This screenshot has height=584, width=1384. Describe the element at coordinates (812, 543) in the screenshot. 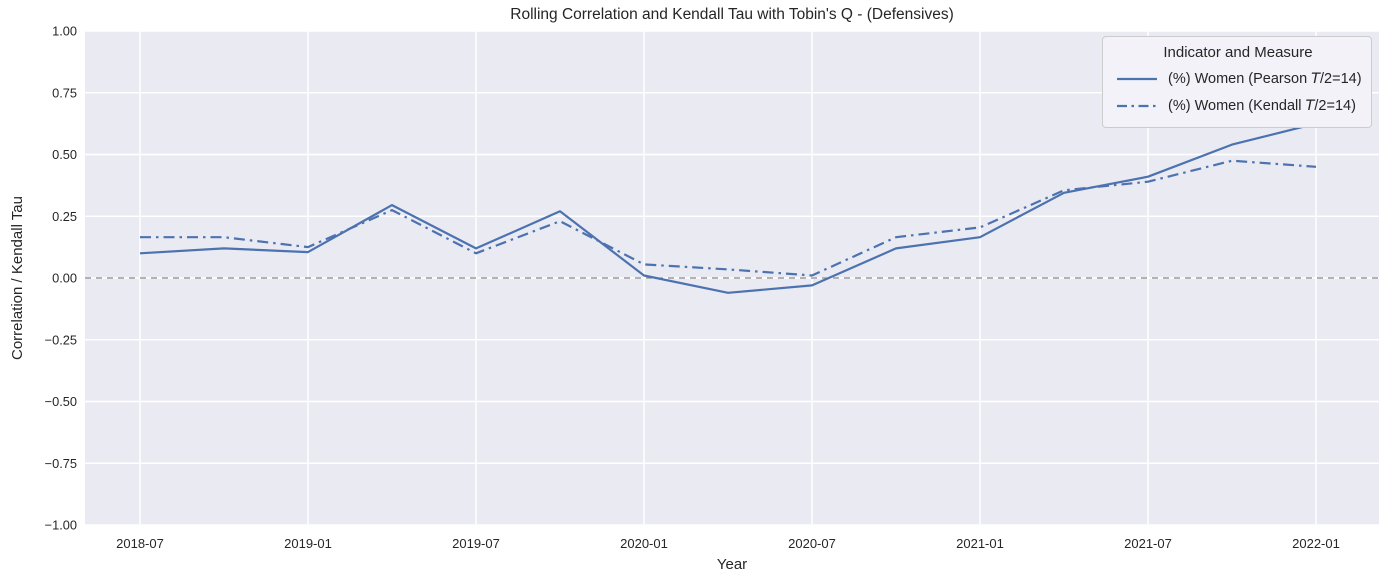

I see `x-tick-label: 2020-07` at that location.